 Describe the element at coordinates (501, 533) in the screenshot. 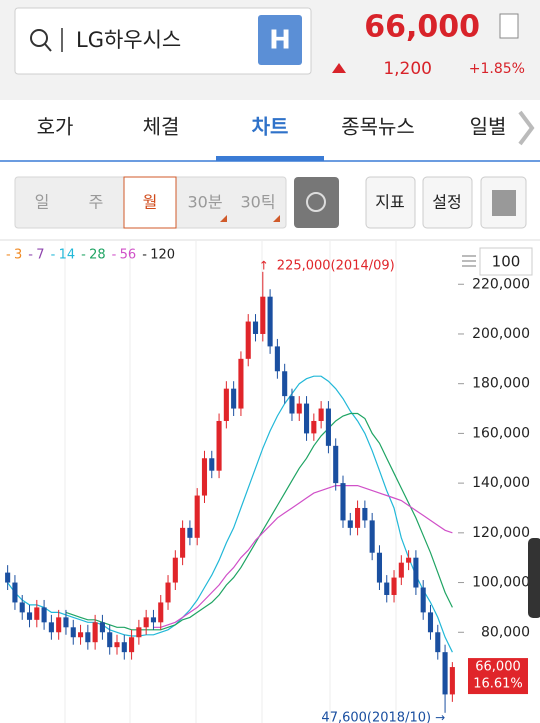

I see `y-tick-label: 120,000` at that location.